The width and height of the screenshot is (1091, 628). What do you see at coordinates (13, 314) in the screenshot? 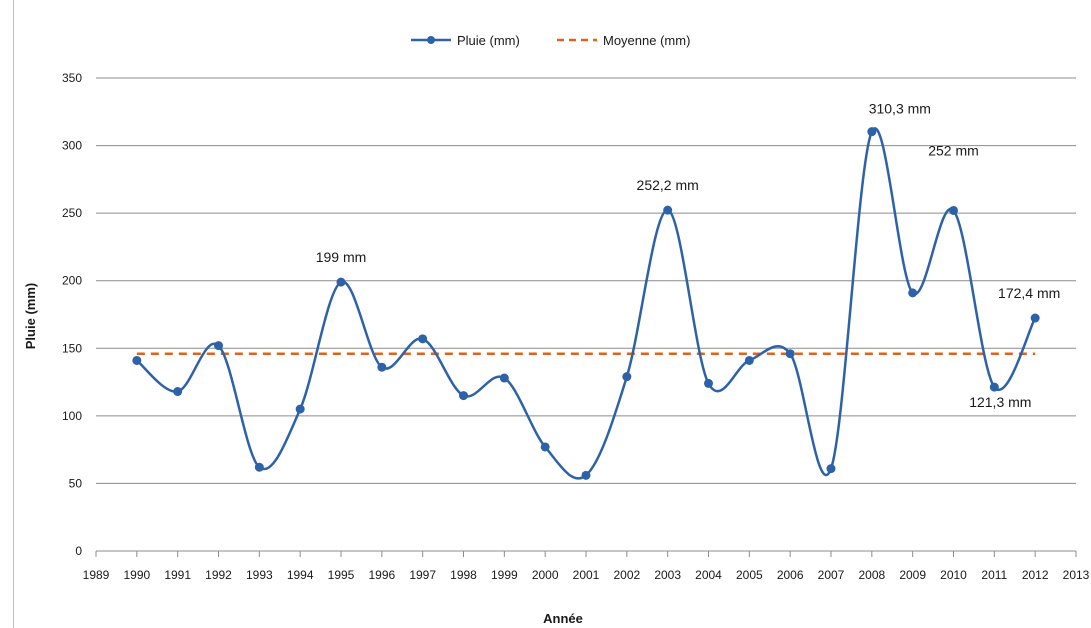
I see `left-border-line` at bounding box center [13, 314].